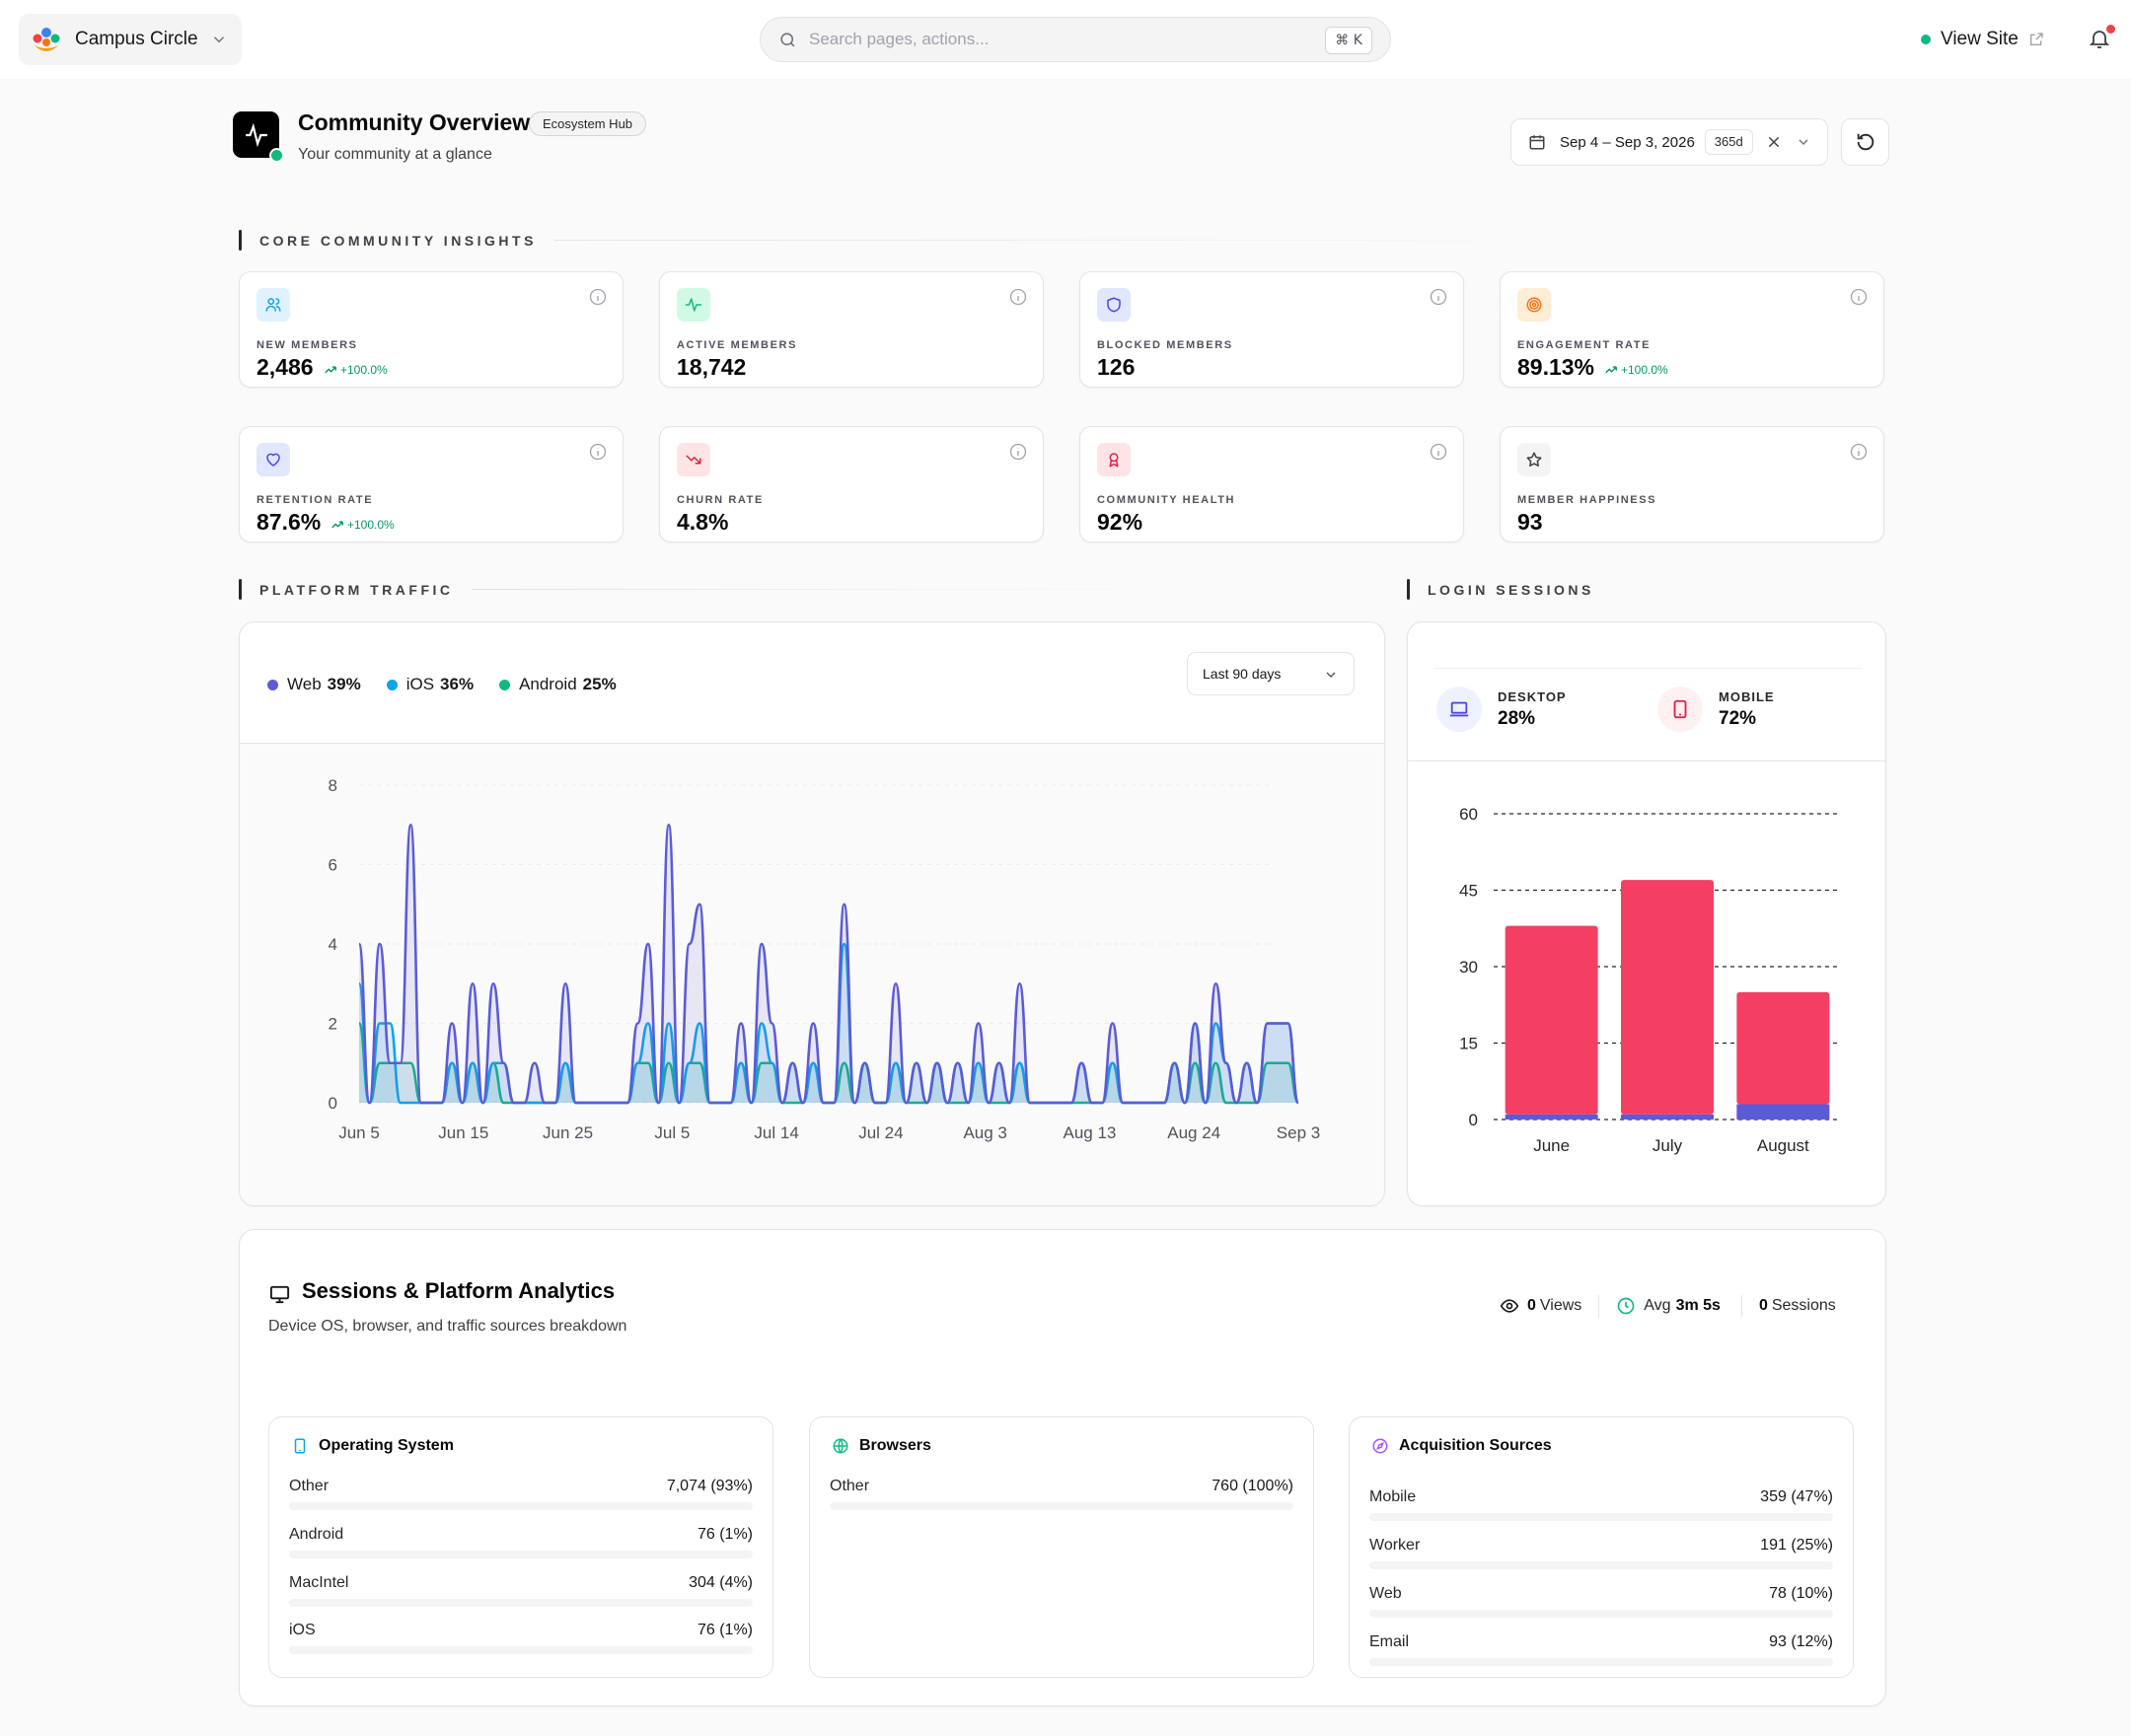  I want to click on x-tick-label: Jul 14, so click(776, 1132).